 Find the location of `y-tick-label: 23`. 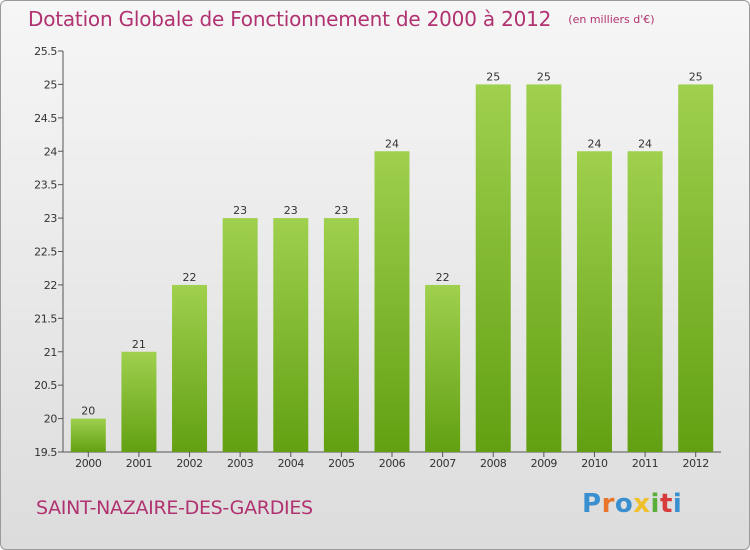

y-tick-label: 23 is located at coordinates (51, 218).